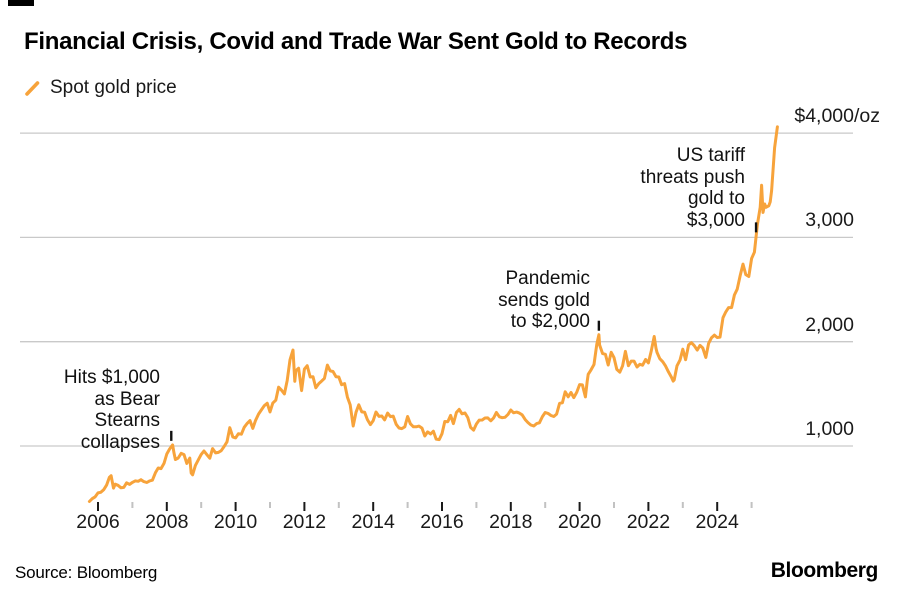  Describe the element at coordinates (442, 522) in the screenshot. I see `x-axis-label-2016: 2016` at that location.